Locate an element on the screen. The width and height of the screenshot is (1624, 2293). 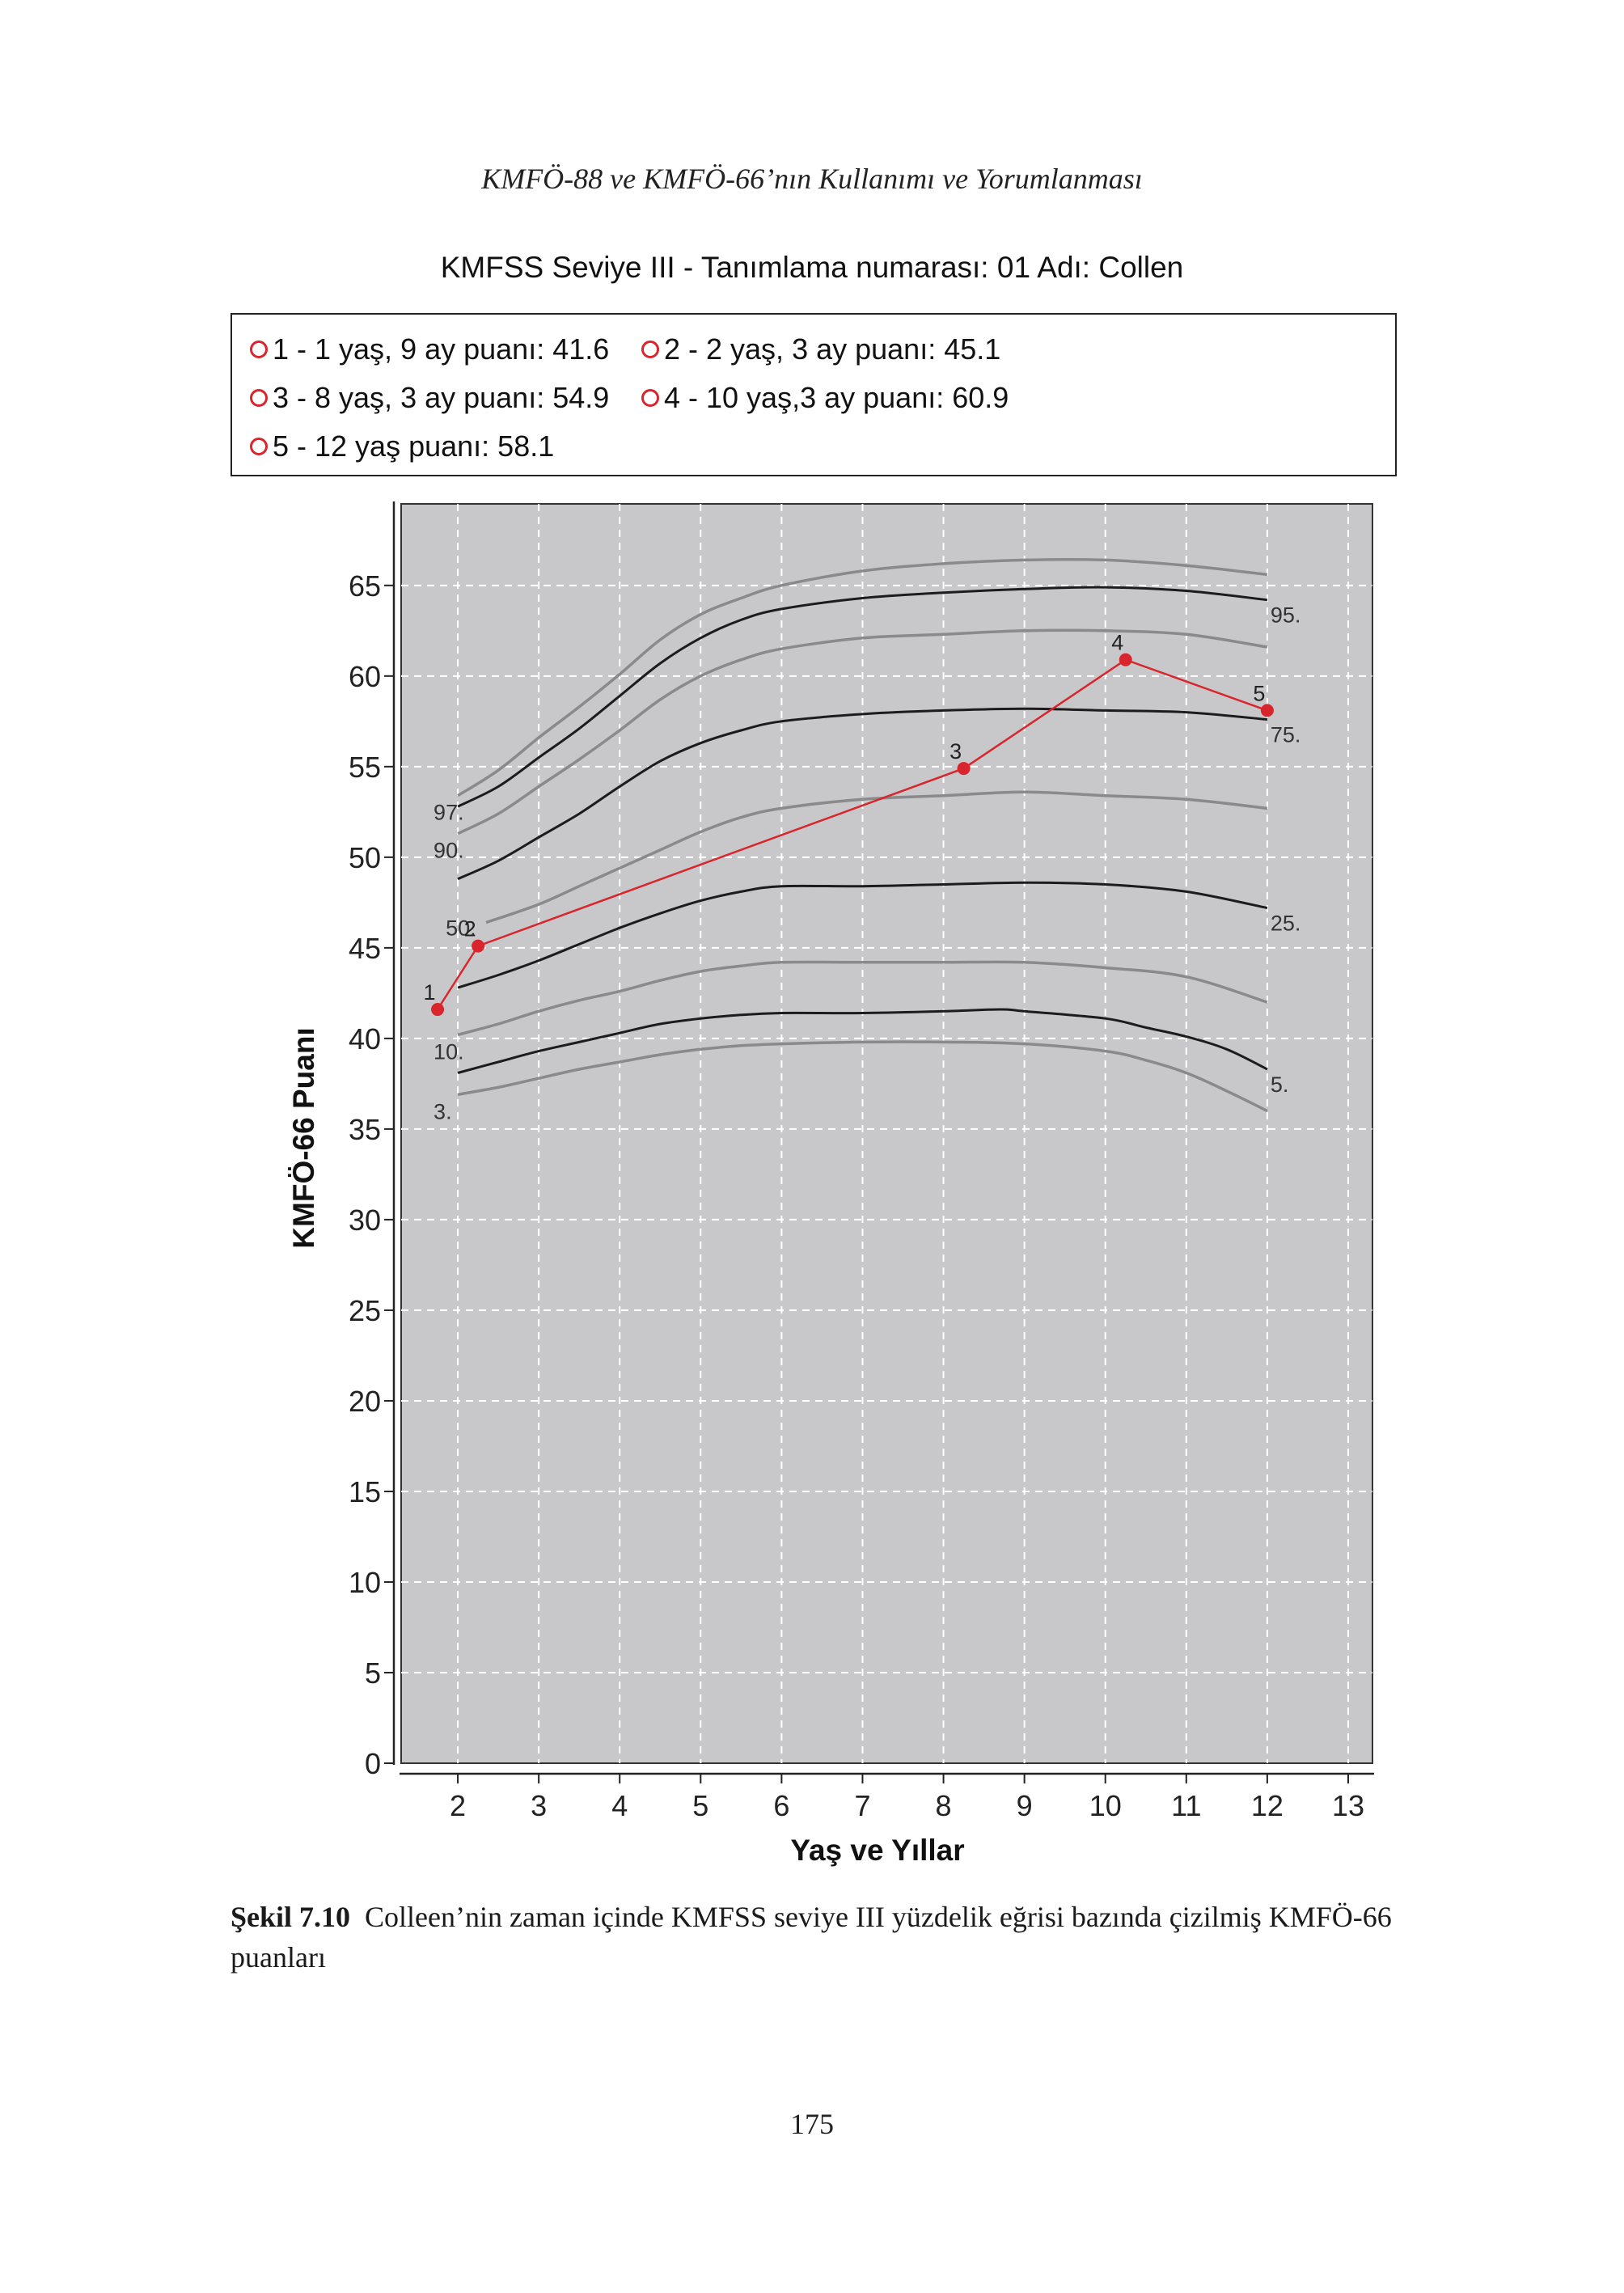
y-tick-label: 5 is located at coordinates (373, 1673).